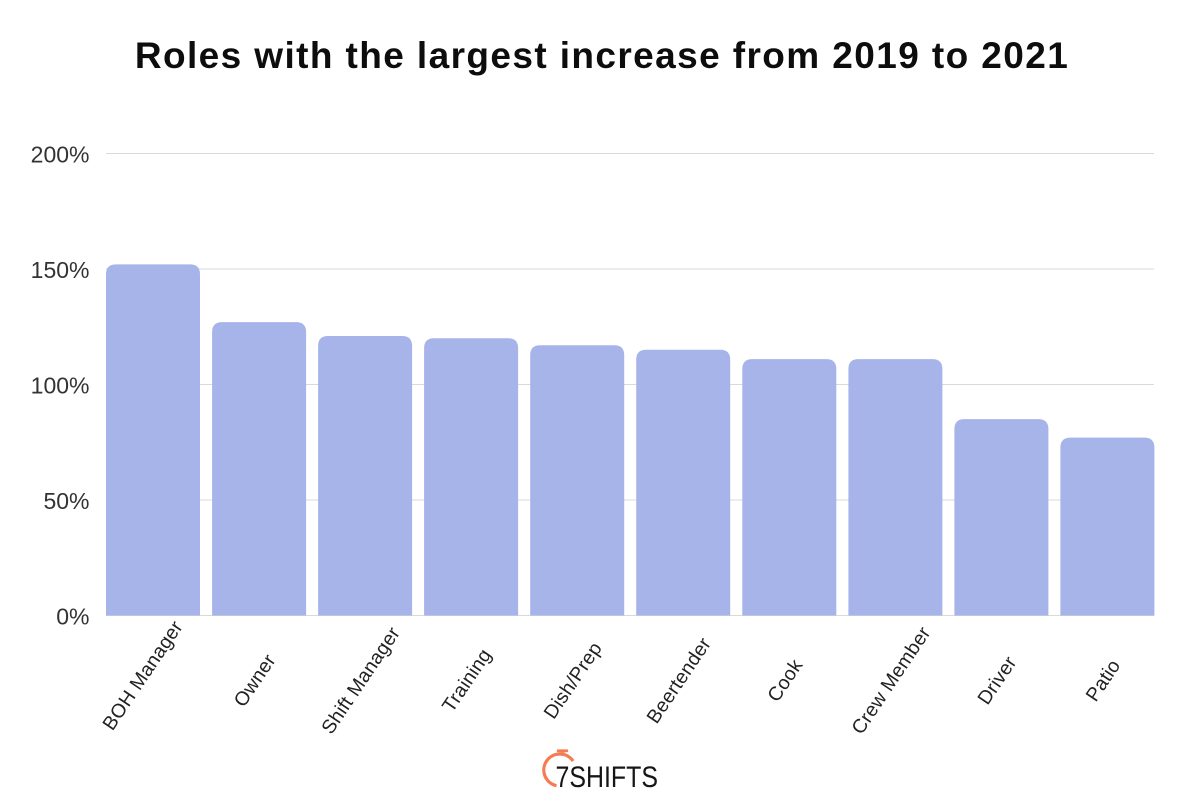  What do you see at coordinates (607, 777) in the screenshot?
I see `svg-text: 7SHIFTS` at bounding box center [607, 777].